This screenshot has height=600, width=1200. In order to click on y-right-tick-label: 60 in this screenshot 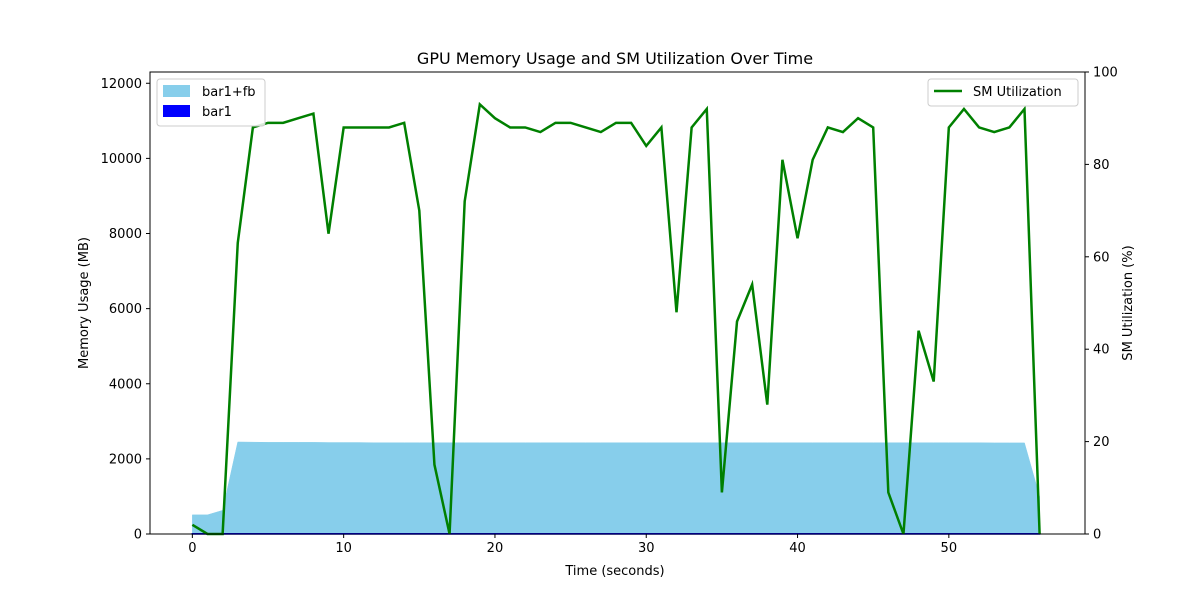, I will do `click(1101, 257)`.